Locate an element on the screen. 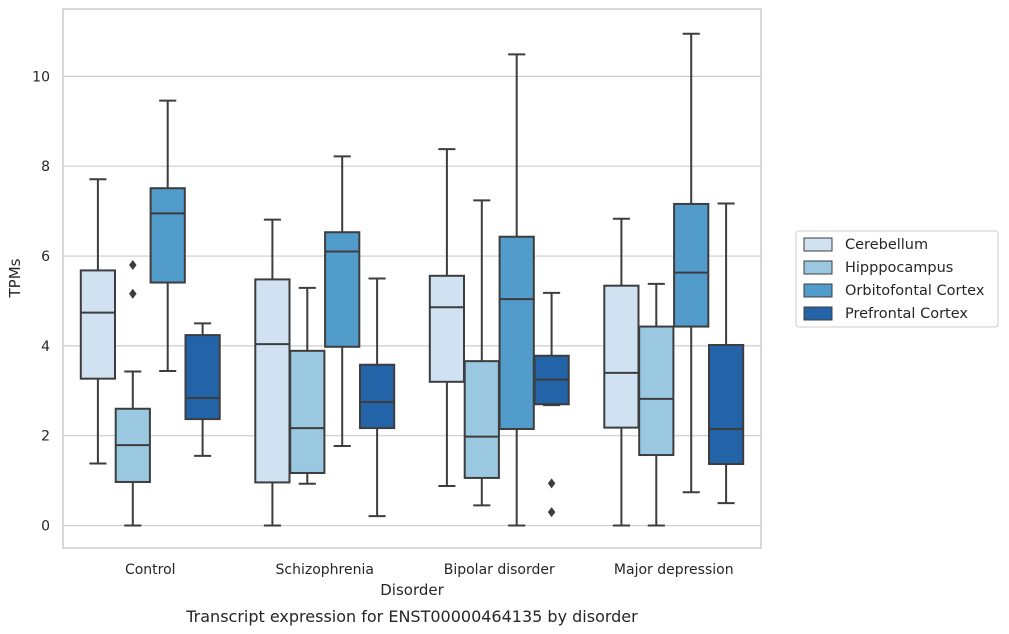 The image size is (1009, 634). y-tick-label-10: 10 is located at coordinates (41, 77).